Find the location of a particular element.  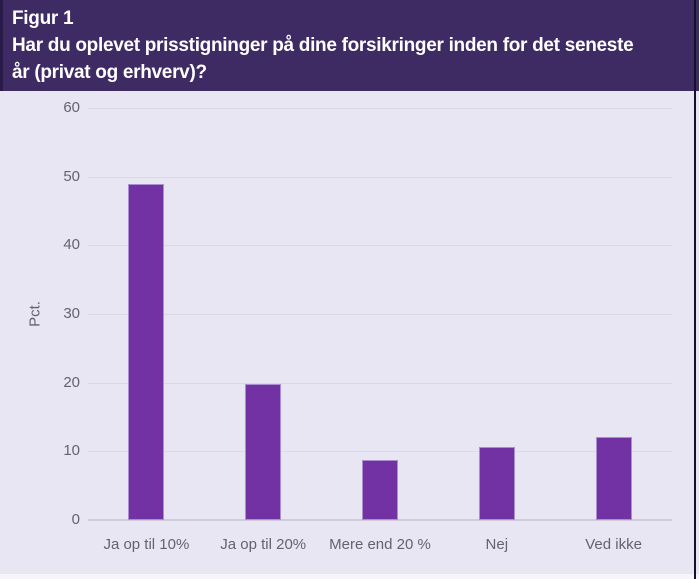

x-tick-label: Ja op til 20% is located at coordinates (263, 544).